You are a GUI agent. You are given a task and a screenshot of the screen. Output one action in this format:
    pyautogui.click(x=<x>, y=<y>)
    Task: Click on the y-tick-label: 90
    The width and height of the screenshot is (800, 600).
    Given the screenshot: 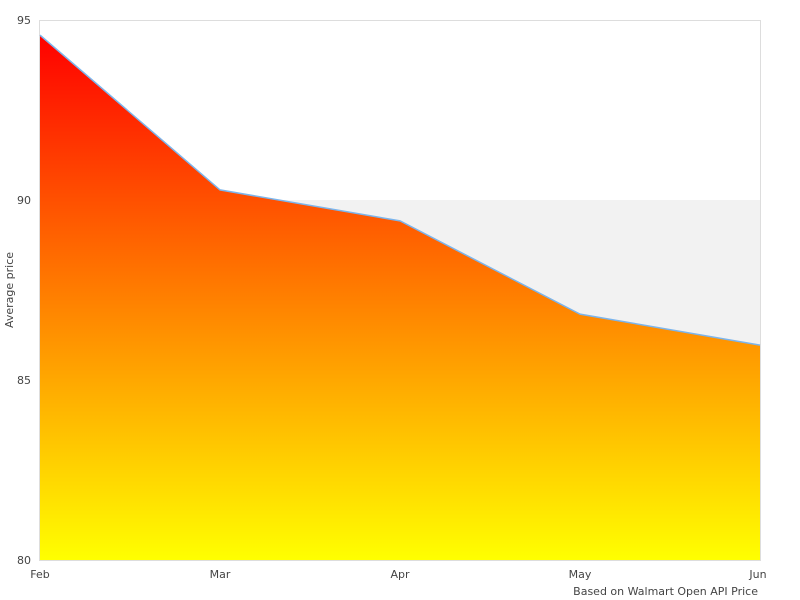 What is the action you would take?
    pyautogui.click(x=24, y=200)
    